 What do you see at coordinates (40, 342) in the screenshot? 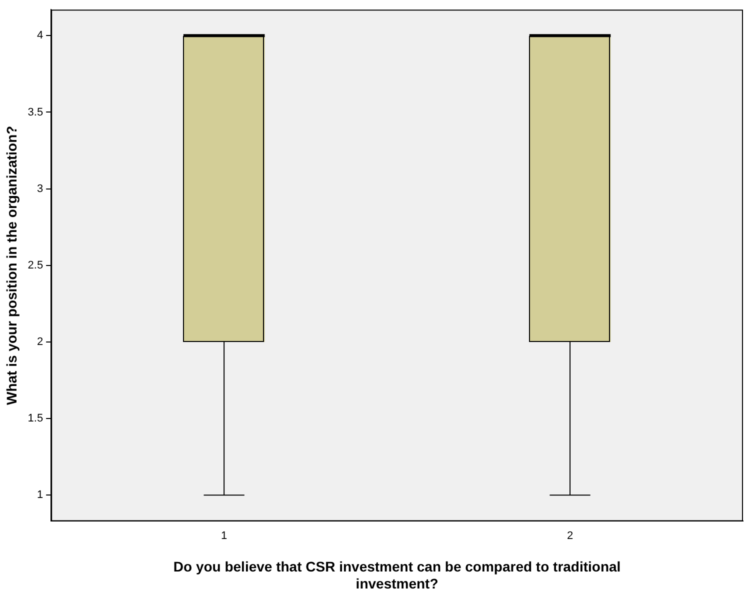
I see `y-tick-label: 2` at bounding box center [40, 342].